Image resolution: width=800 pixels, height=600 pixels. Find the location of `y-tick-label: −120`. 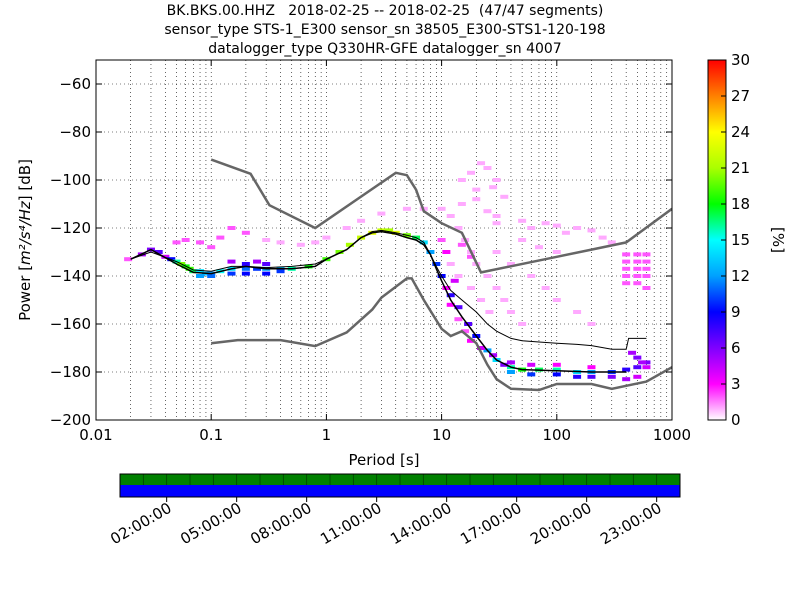

y-tick-label: −120 is located at coordinates (70, 228).